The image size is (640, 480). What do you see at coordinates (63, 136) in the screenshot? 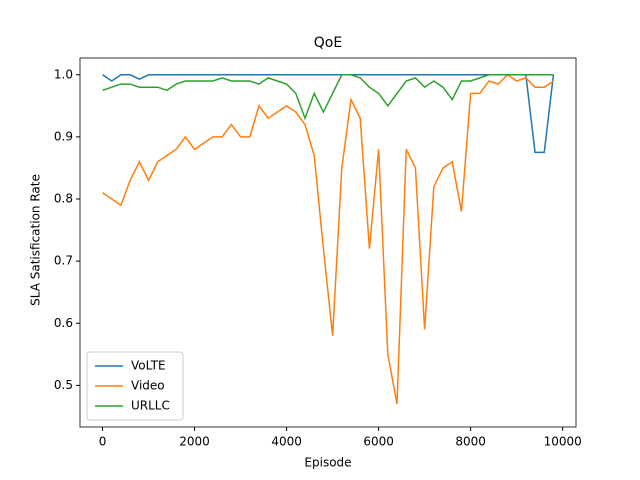
I see `y-tick-label: 0.9` at bounding box center [63, 136].